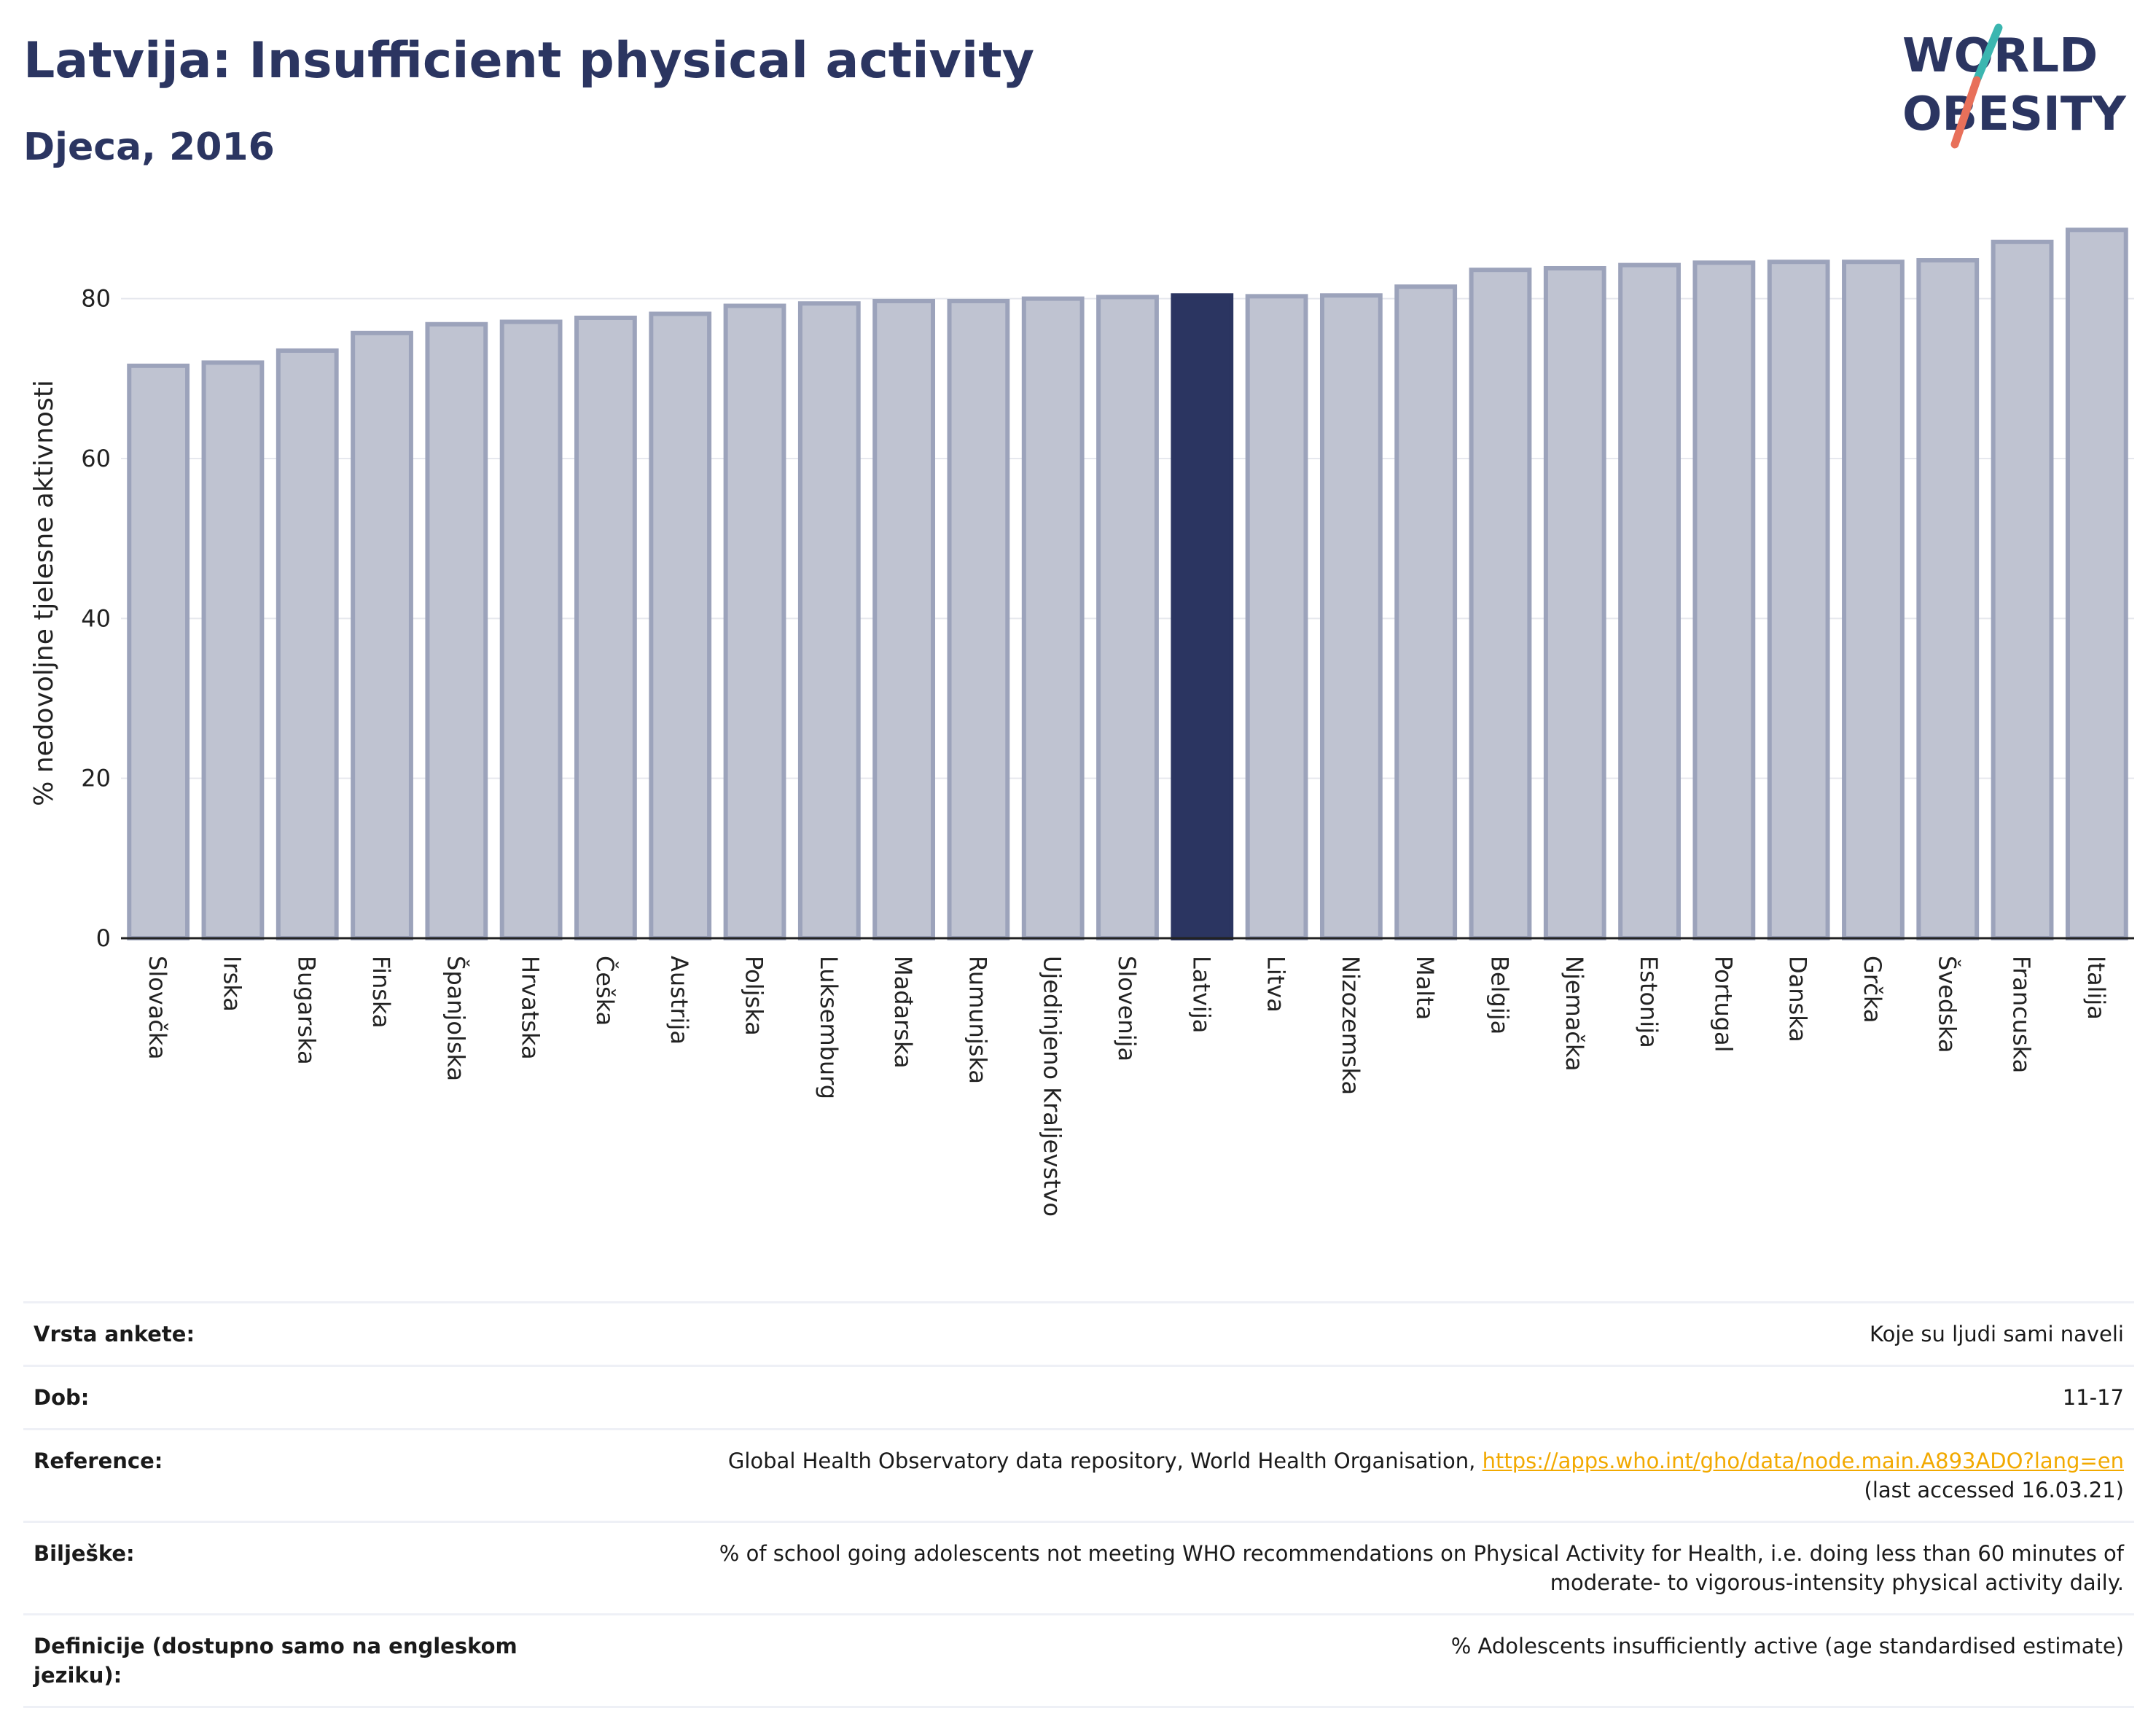 Image resolution: width=2156 pixels, height=1735 pixels. I want to click on x-category-label: Hrvatska, so click(531, 1008).